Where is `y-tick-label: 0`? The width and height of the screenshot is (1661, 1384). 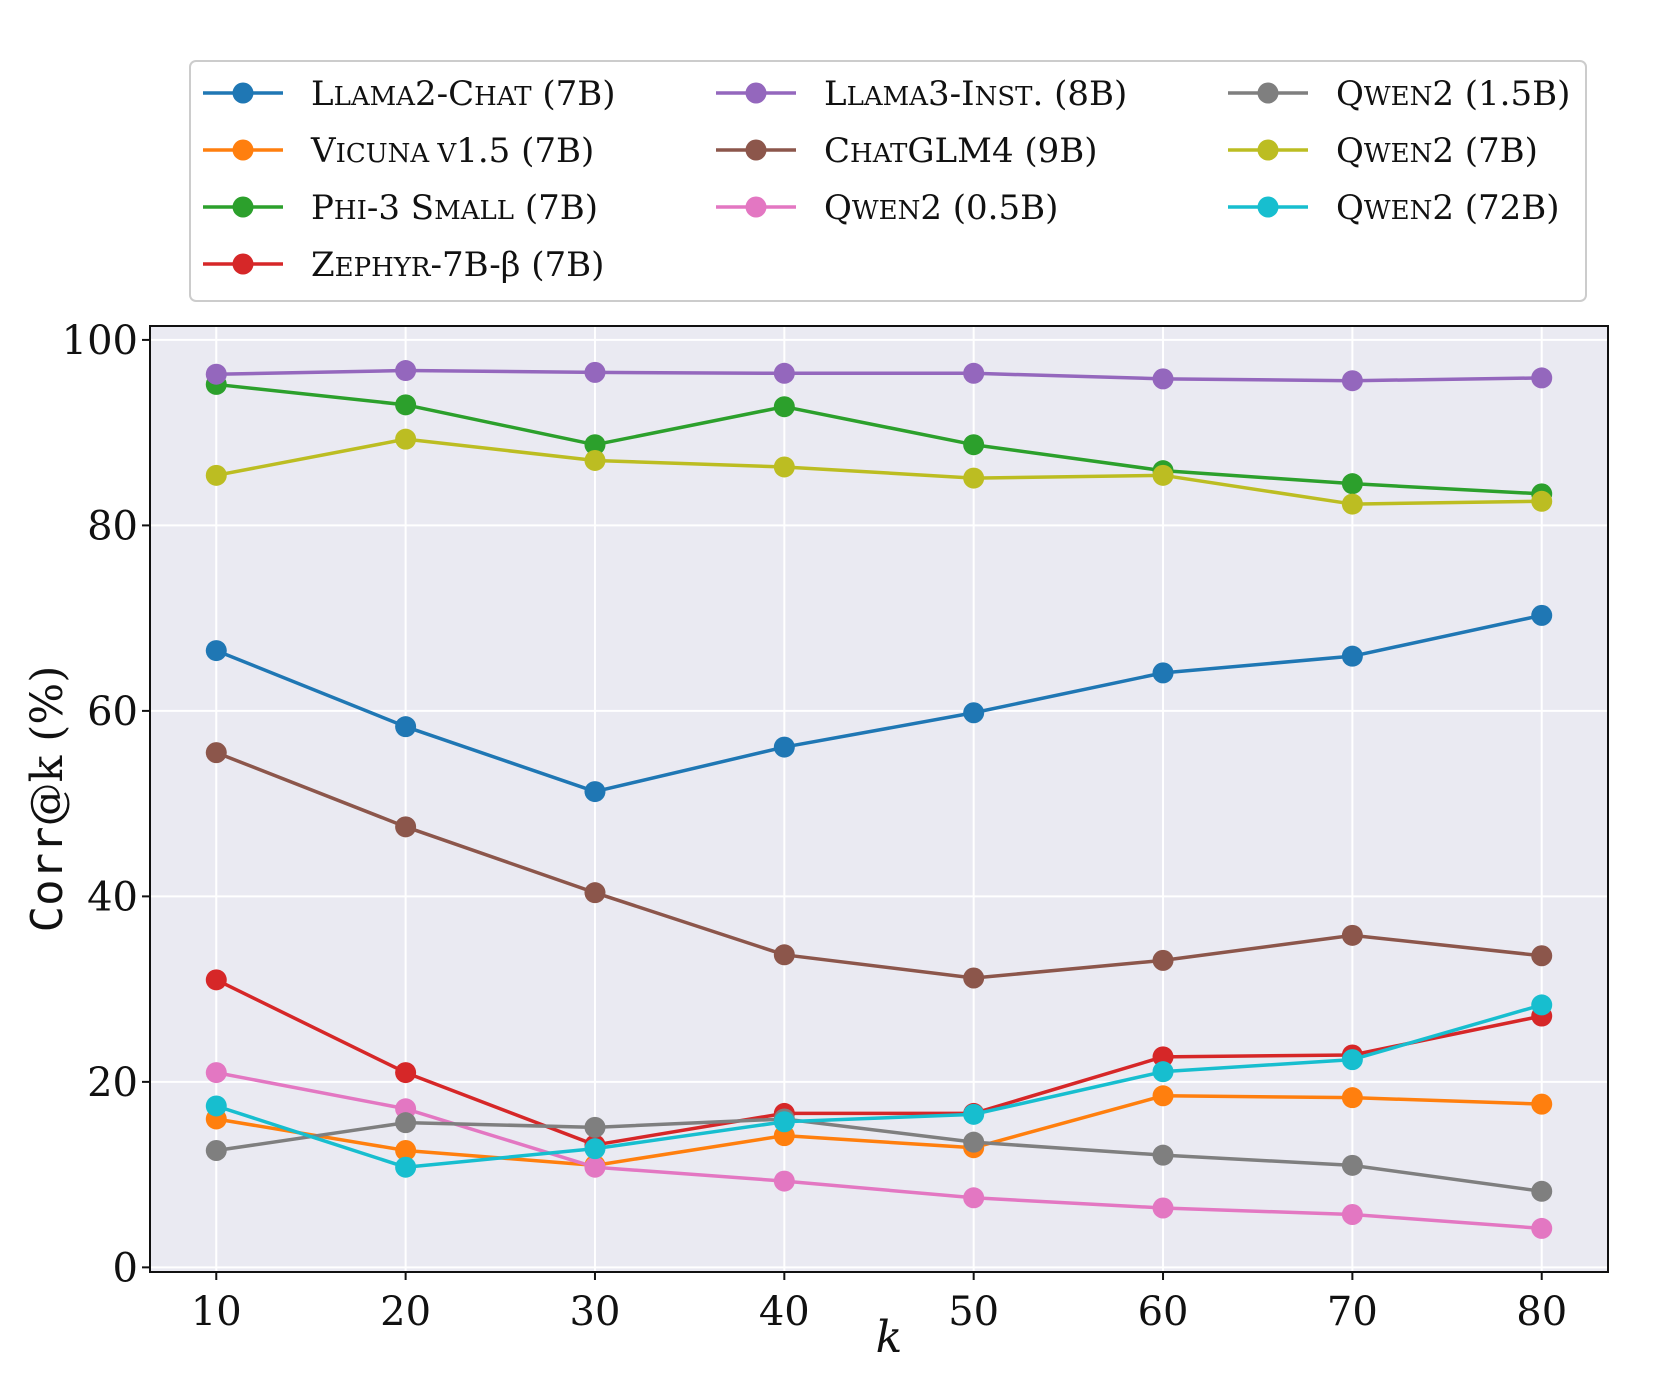 y-tick-label: 0 is located at coordinates (125, 1268).